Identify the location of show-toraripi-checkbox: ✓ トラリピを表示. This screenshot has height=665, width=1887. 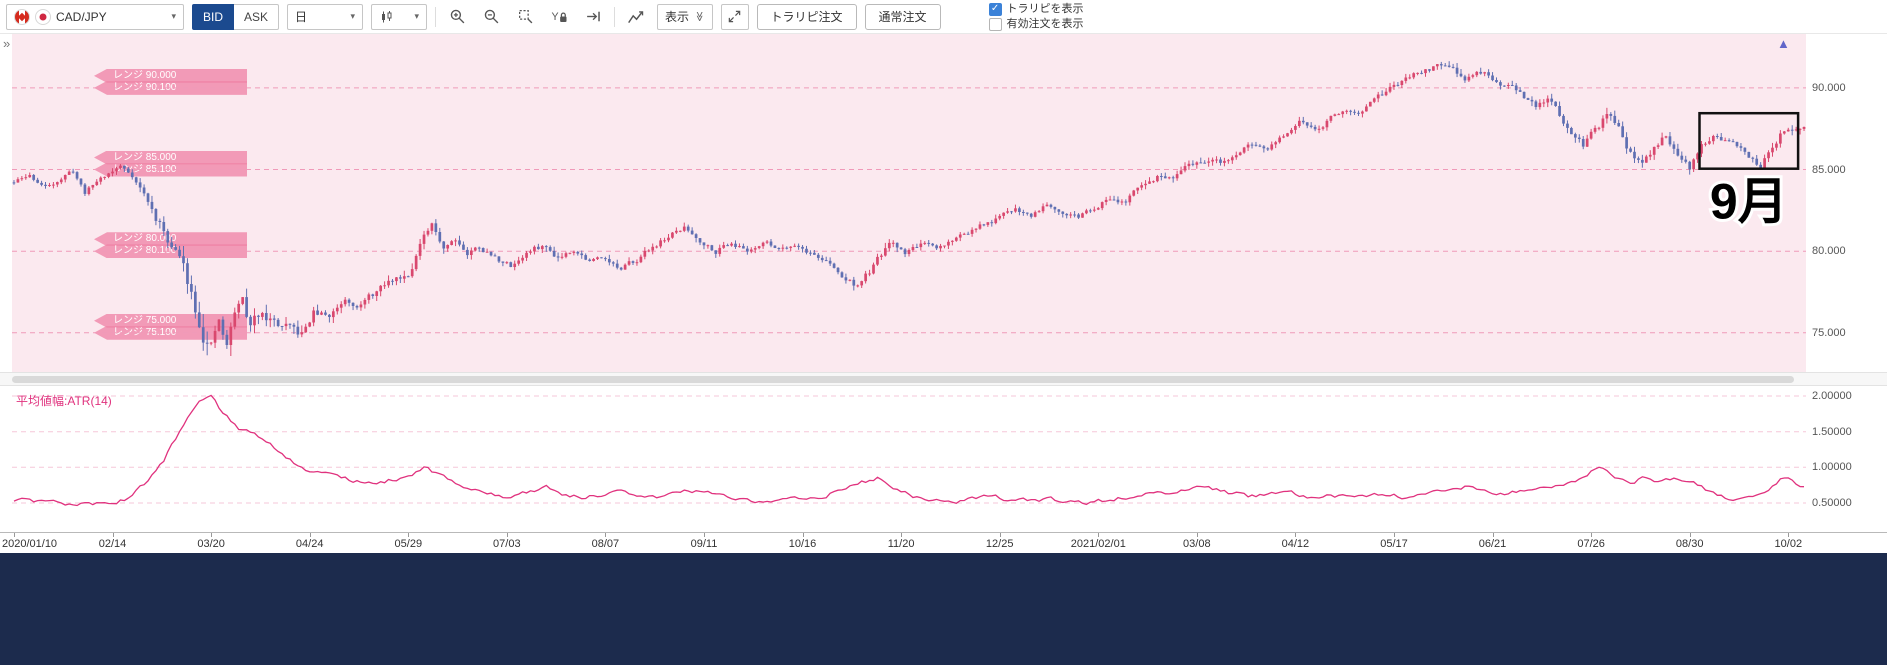
(1036, 9).